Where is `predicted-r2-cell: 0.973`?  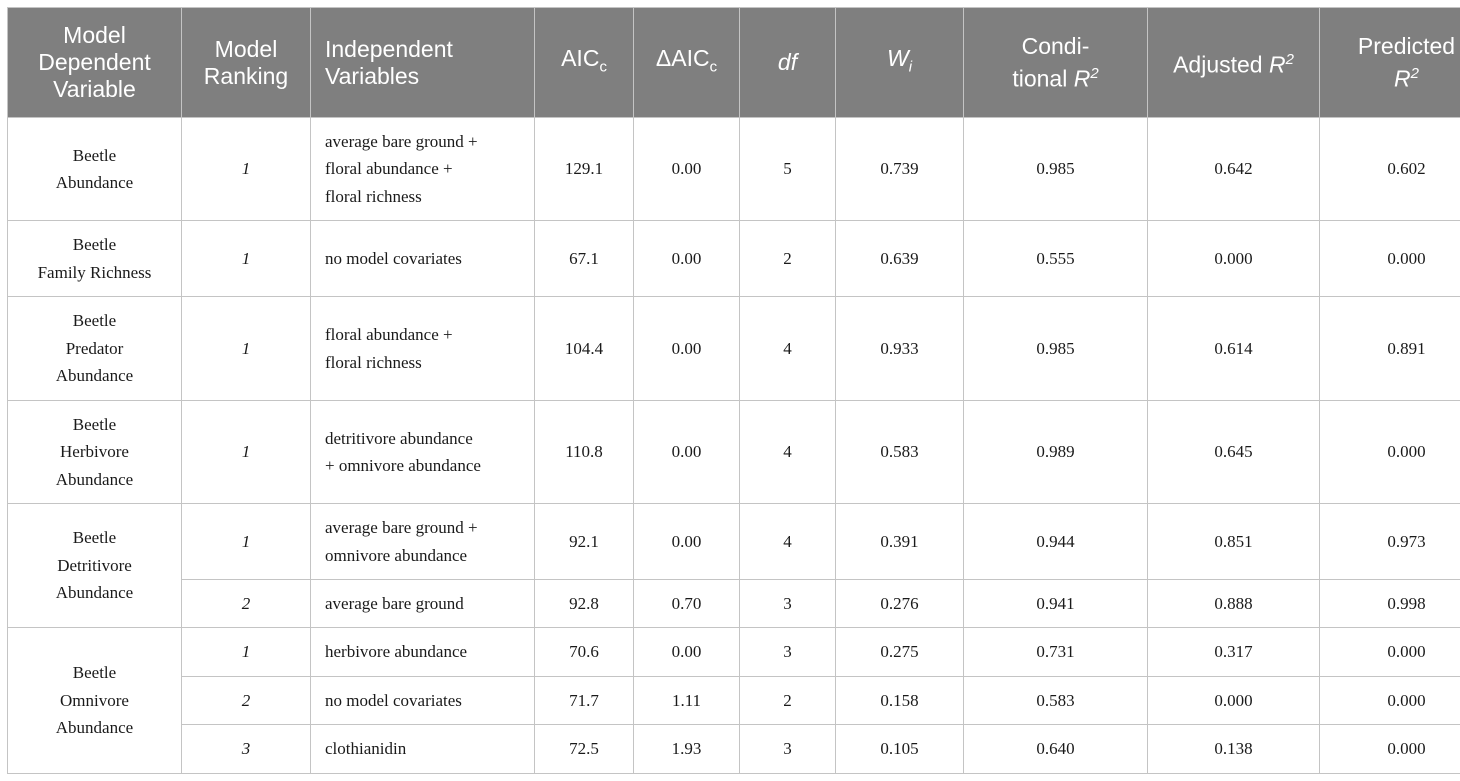
predicted-r2-cell: 0.973 is located at coordinates (1389, 541).